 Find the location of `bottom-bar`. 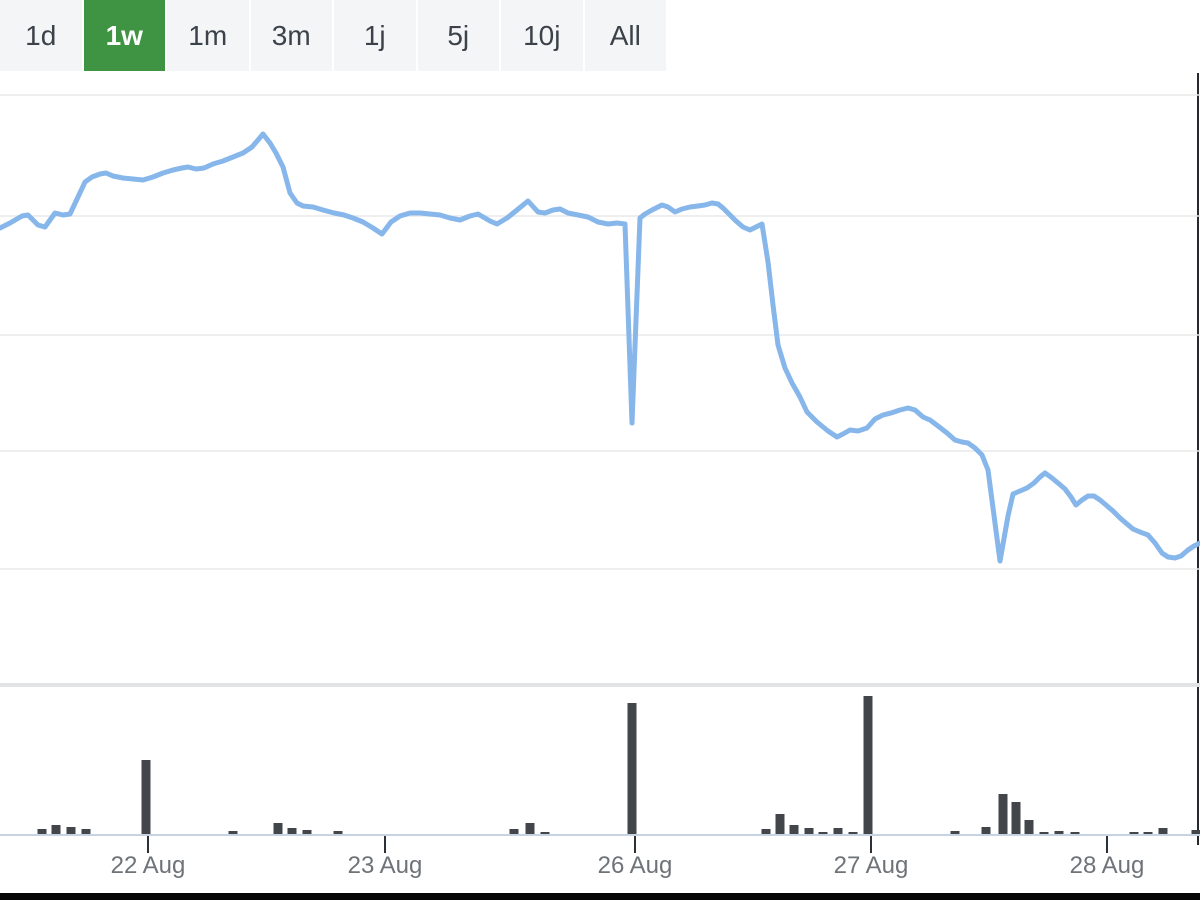

bottom-bar is located at coordinates (600, 896).